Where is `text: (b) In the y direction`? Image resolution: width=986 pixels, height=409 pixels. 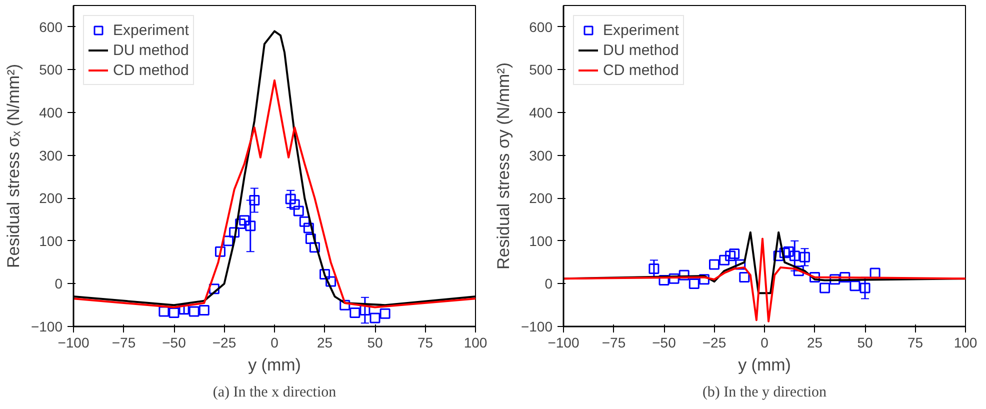 text: (b) In the y direction is located at coordinates (765, 392).